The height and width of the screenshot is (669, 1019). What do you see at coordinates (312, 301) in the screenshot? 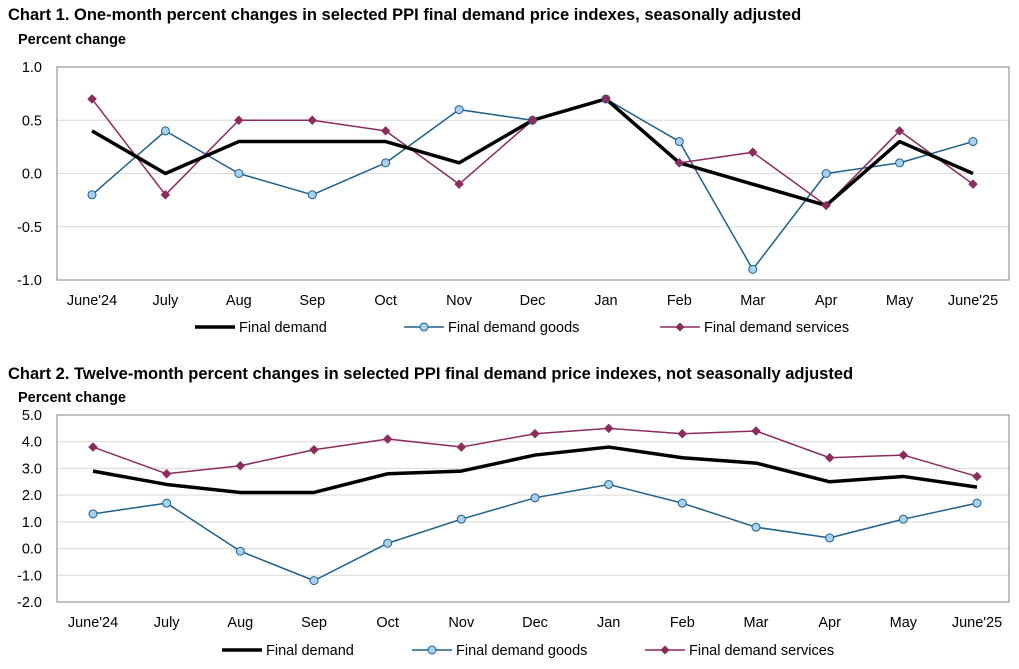
I see `chart1-xtick-label: Sep` at bounding box center [312, 301].